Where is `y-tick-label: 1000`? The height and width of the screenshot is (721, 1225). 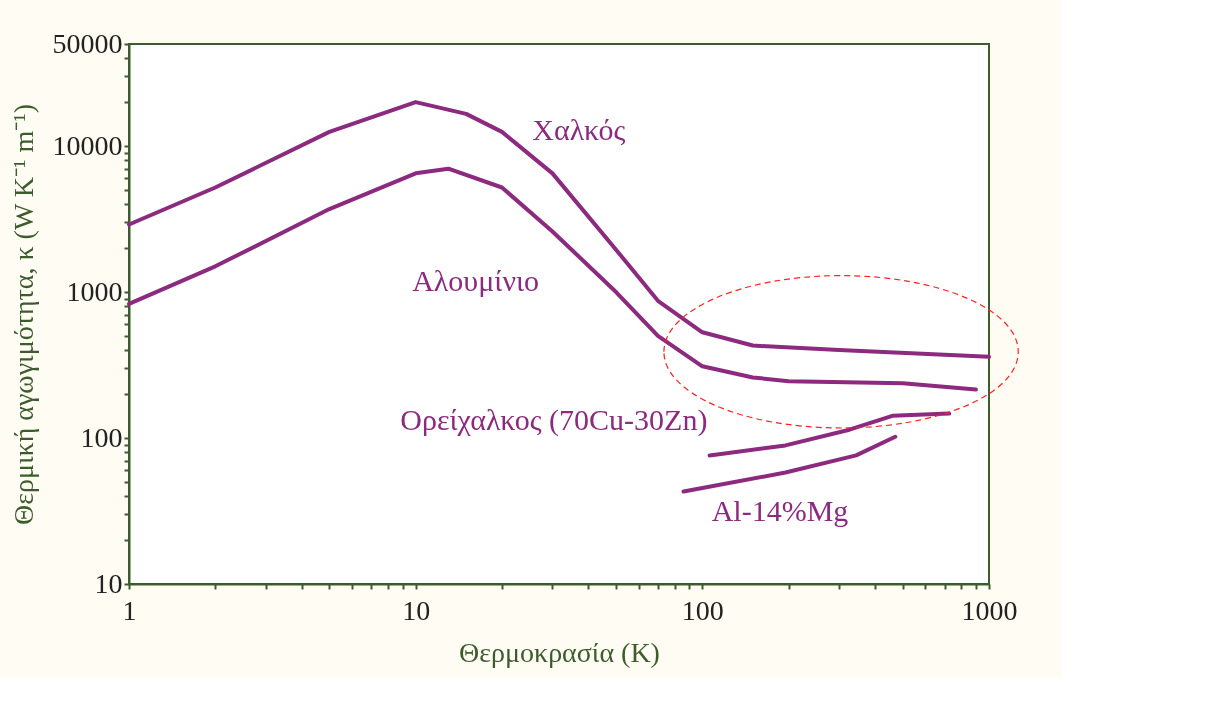 y-tick-label: 1000 is located at coordinates (94, 291).